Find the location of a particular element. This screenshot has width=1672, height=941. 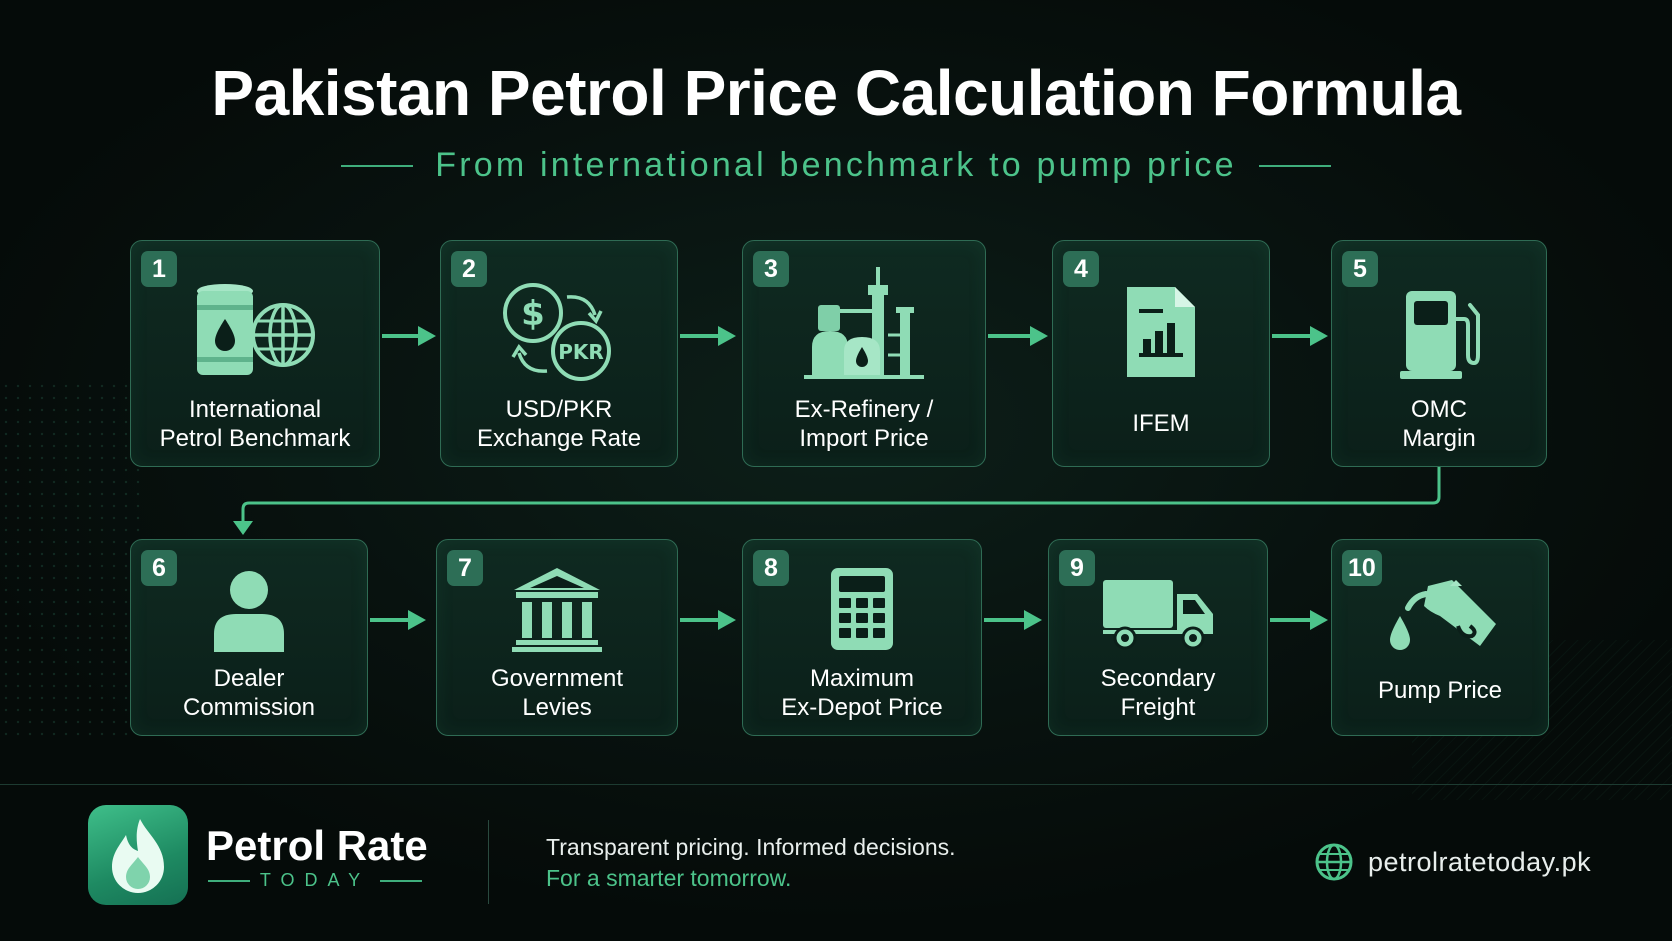

website-link: petrolratetoday.pk is located at coordinates (1452, 862).